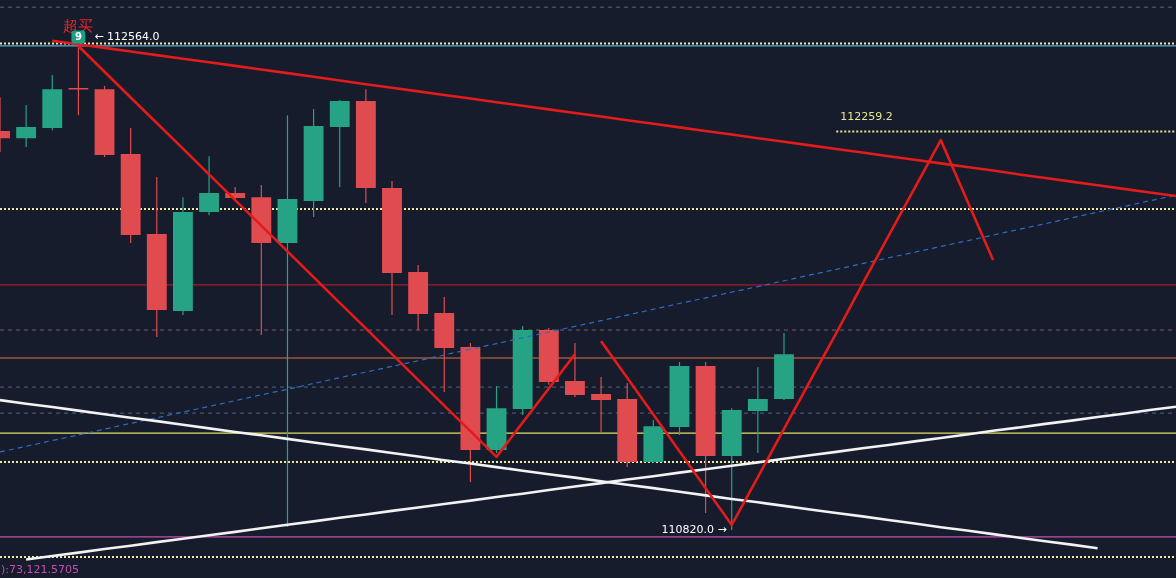 This screenshot has height=578, width=1176. What do you see at coordinates (78, 36) in the screenshot?
I see `text: 9` at bounding box center [78, 36].